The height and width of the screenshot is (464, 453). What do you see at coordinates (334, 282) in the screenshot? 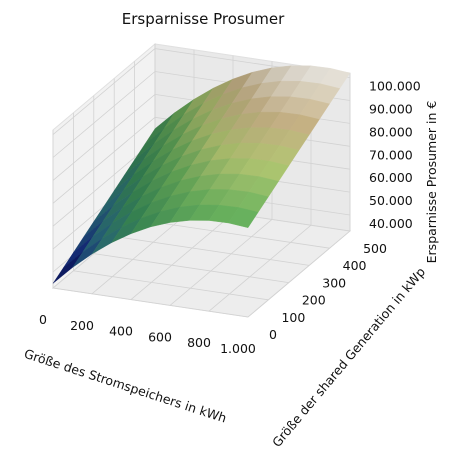
I see `y-tick-label: 300` at bounding box center [334, 282].